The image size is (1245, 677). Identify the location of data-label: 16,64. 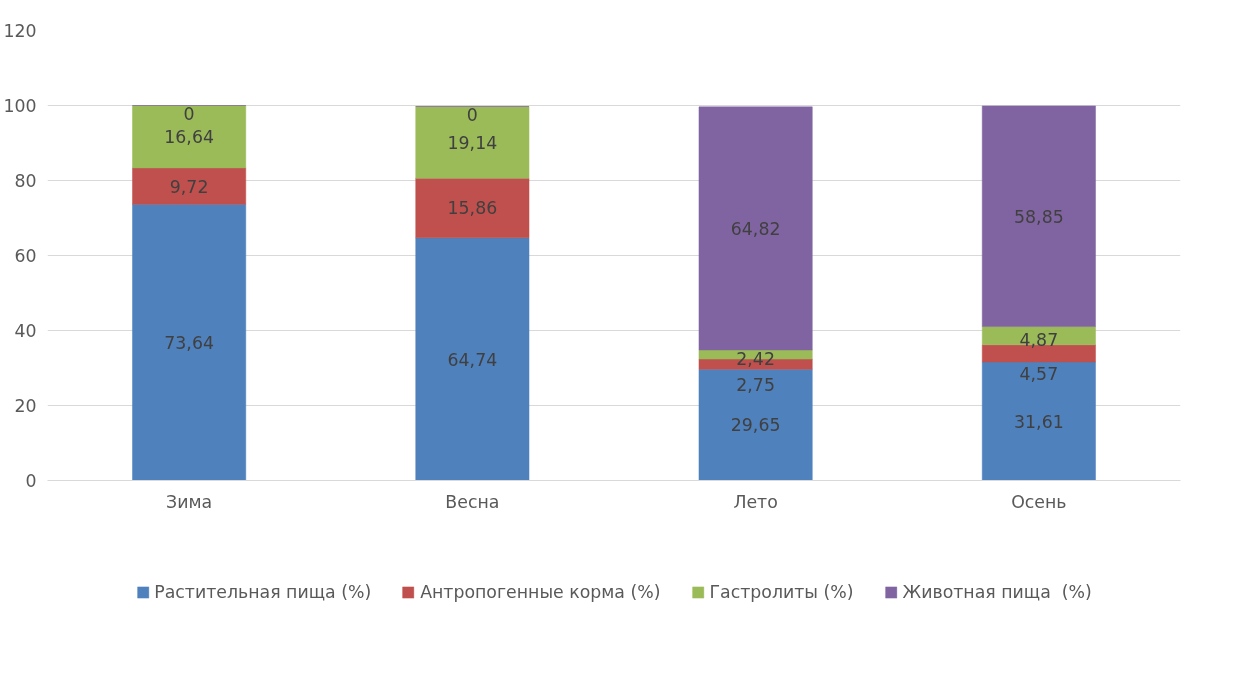
(189, 137).